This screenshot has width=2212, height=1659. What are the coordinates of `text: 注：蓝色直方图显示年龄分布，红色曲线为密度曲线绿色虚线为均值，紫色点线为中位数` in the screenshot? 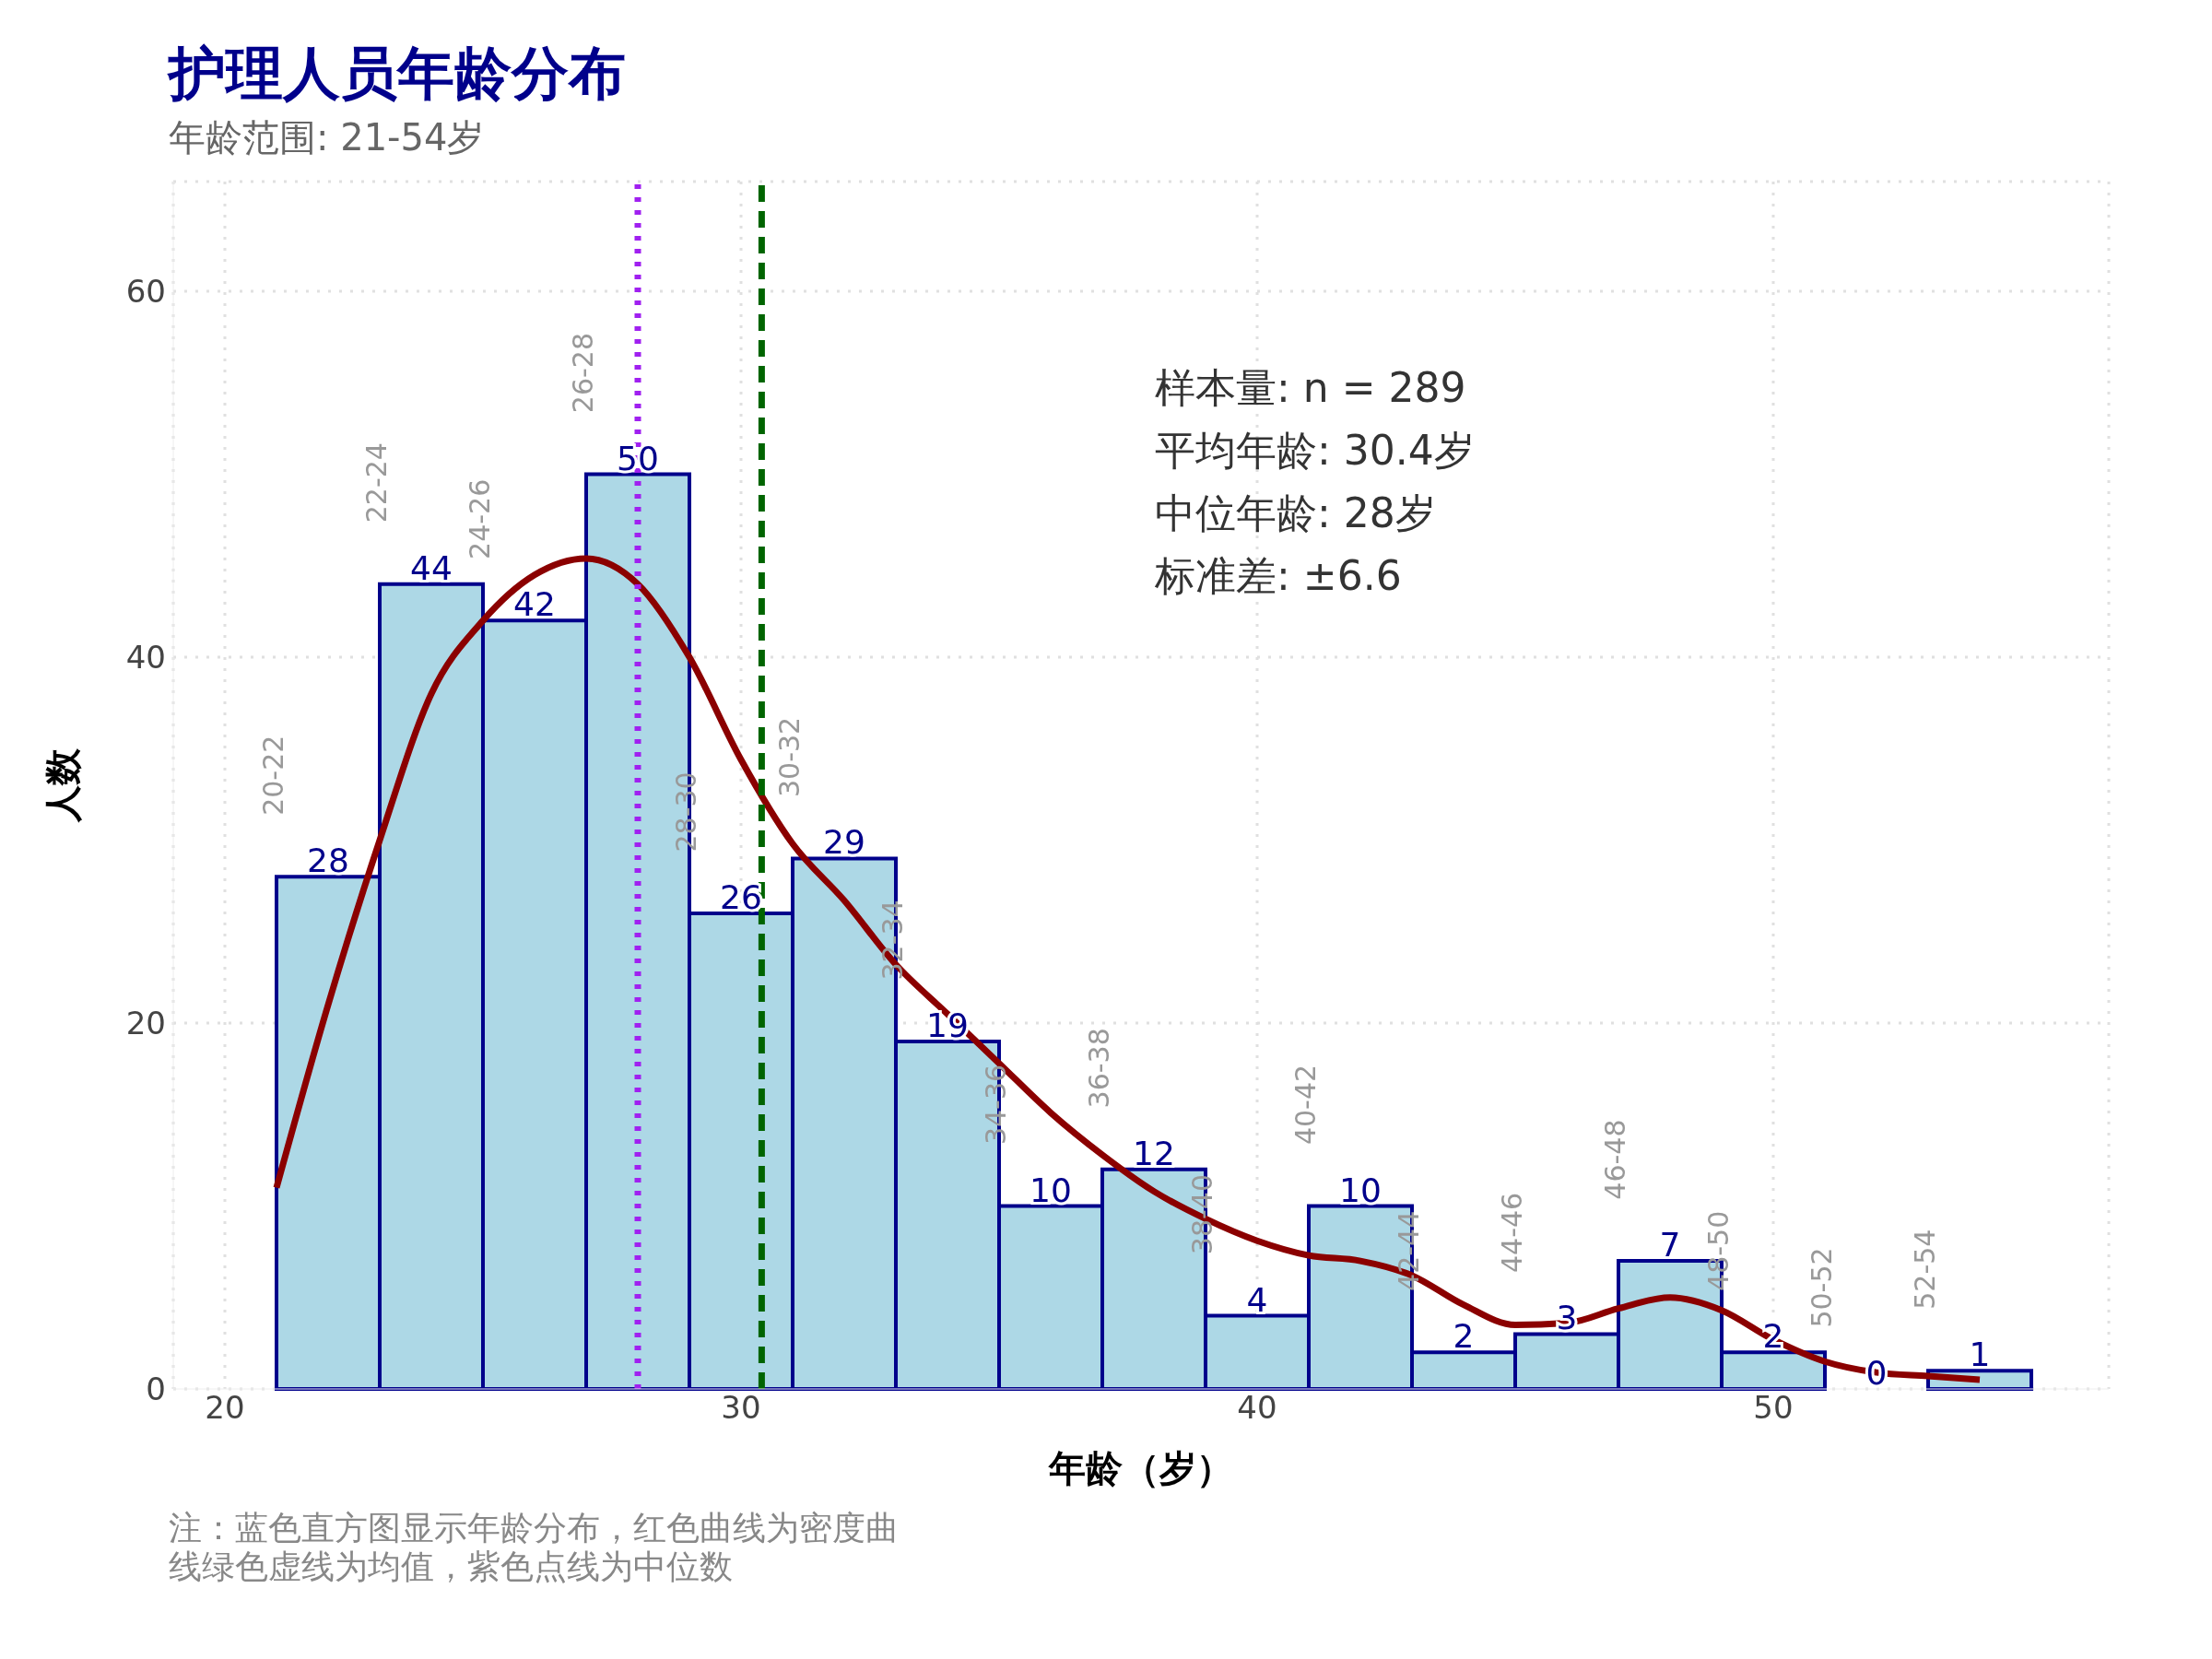 It's located at (534, 1547).